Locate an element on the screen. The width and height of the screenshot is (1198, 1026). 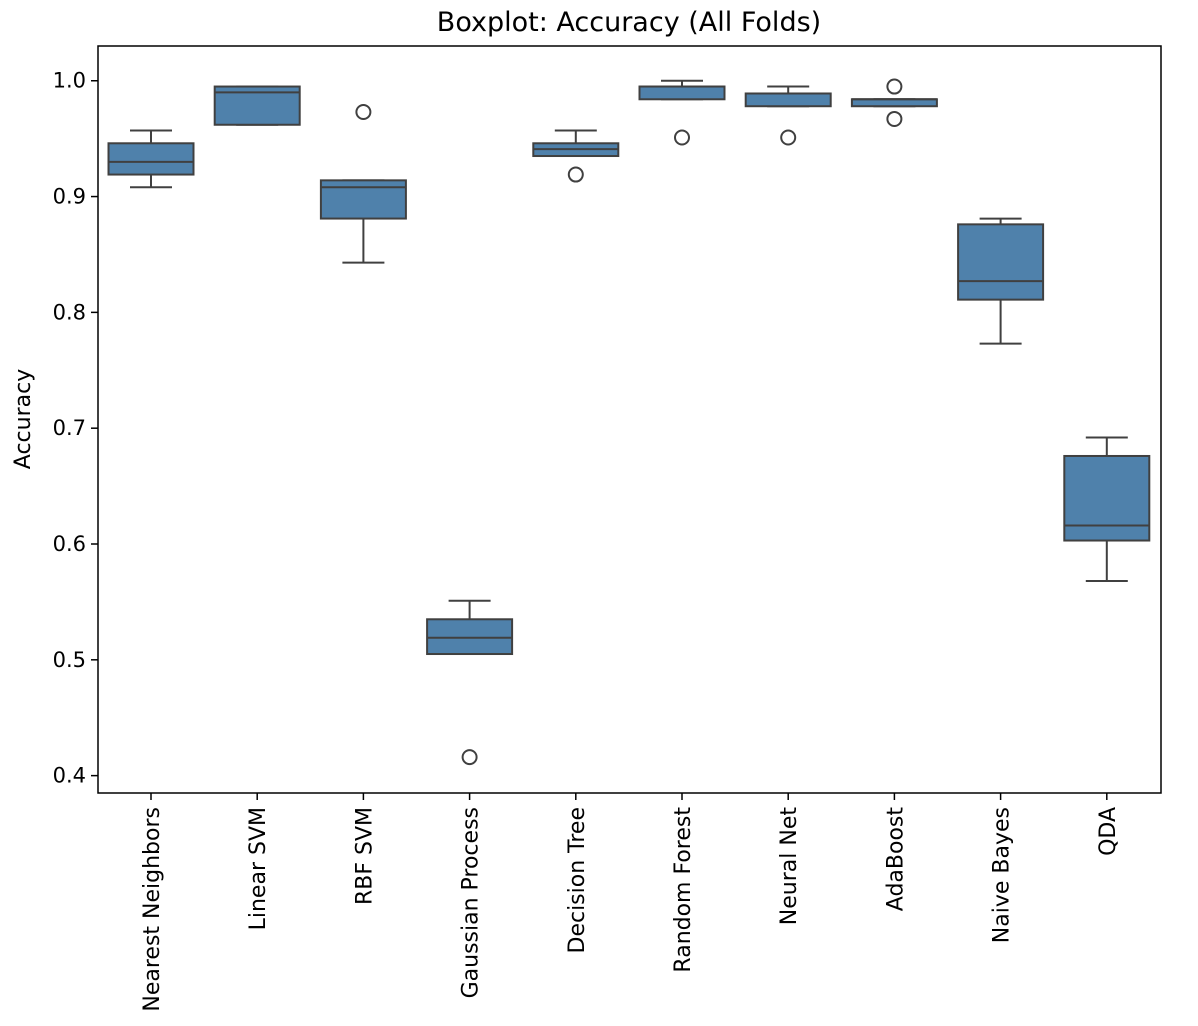
x-tick-label: RBF SVM is located at coordinates (364, 856).